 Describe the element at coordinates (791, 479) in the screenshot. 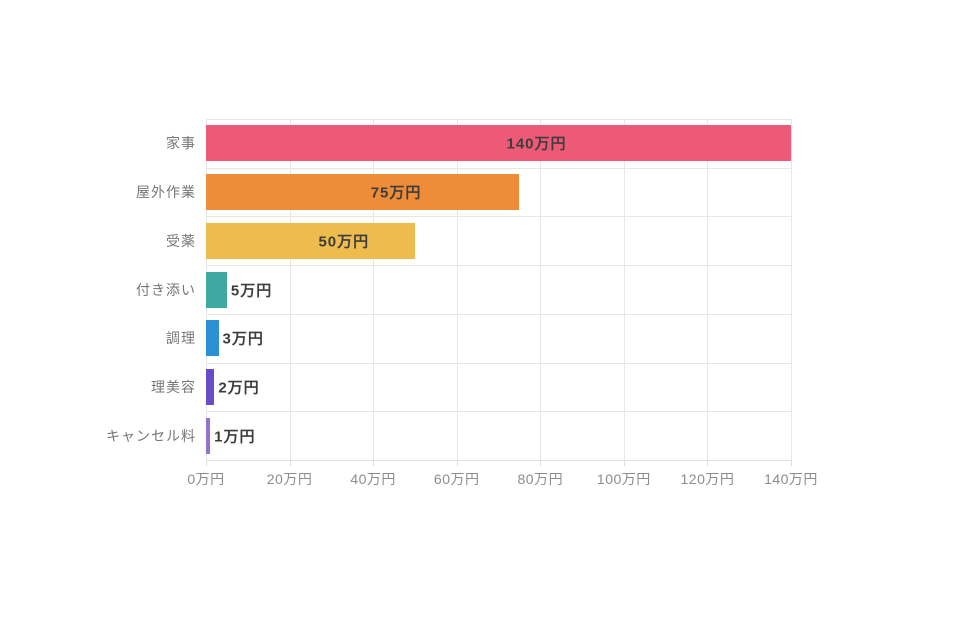

I see `x-tick-label: 140万円` at that location.